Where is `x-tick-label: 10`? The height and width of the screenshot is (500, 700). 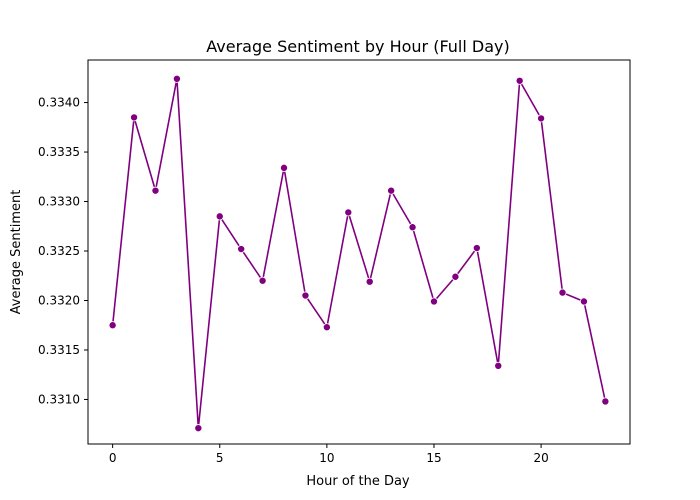
x-tick-label: 10 is located at coordinates (326, 458).